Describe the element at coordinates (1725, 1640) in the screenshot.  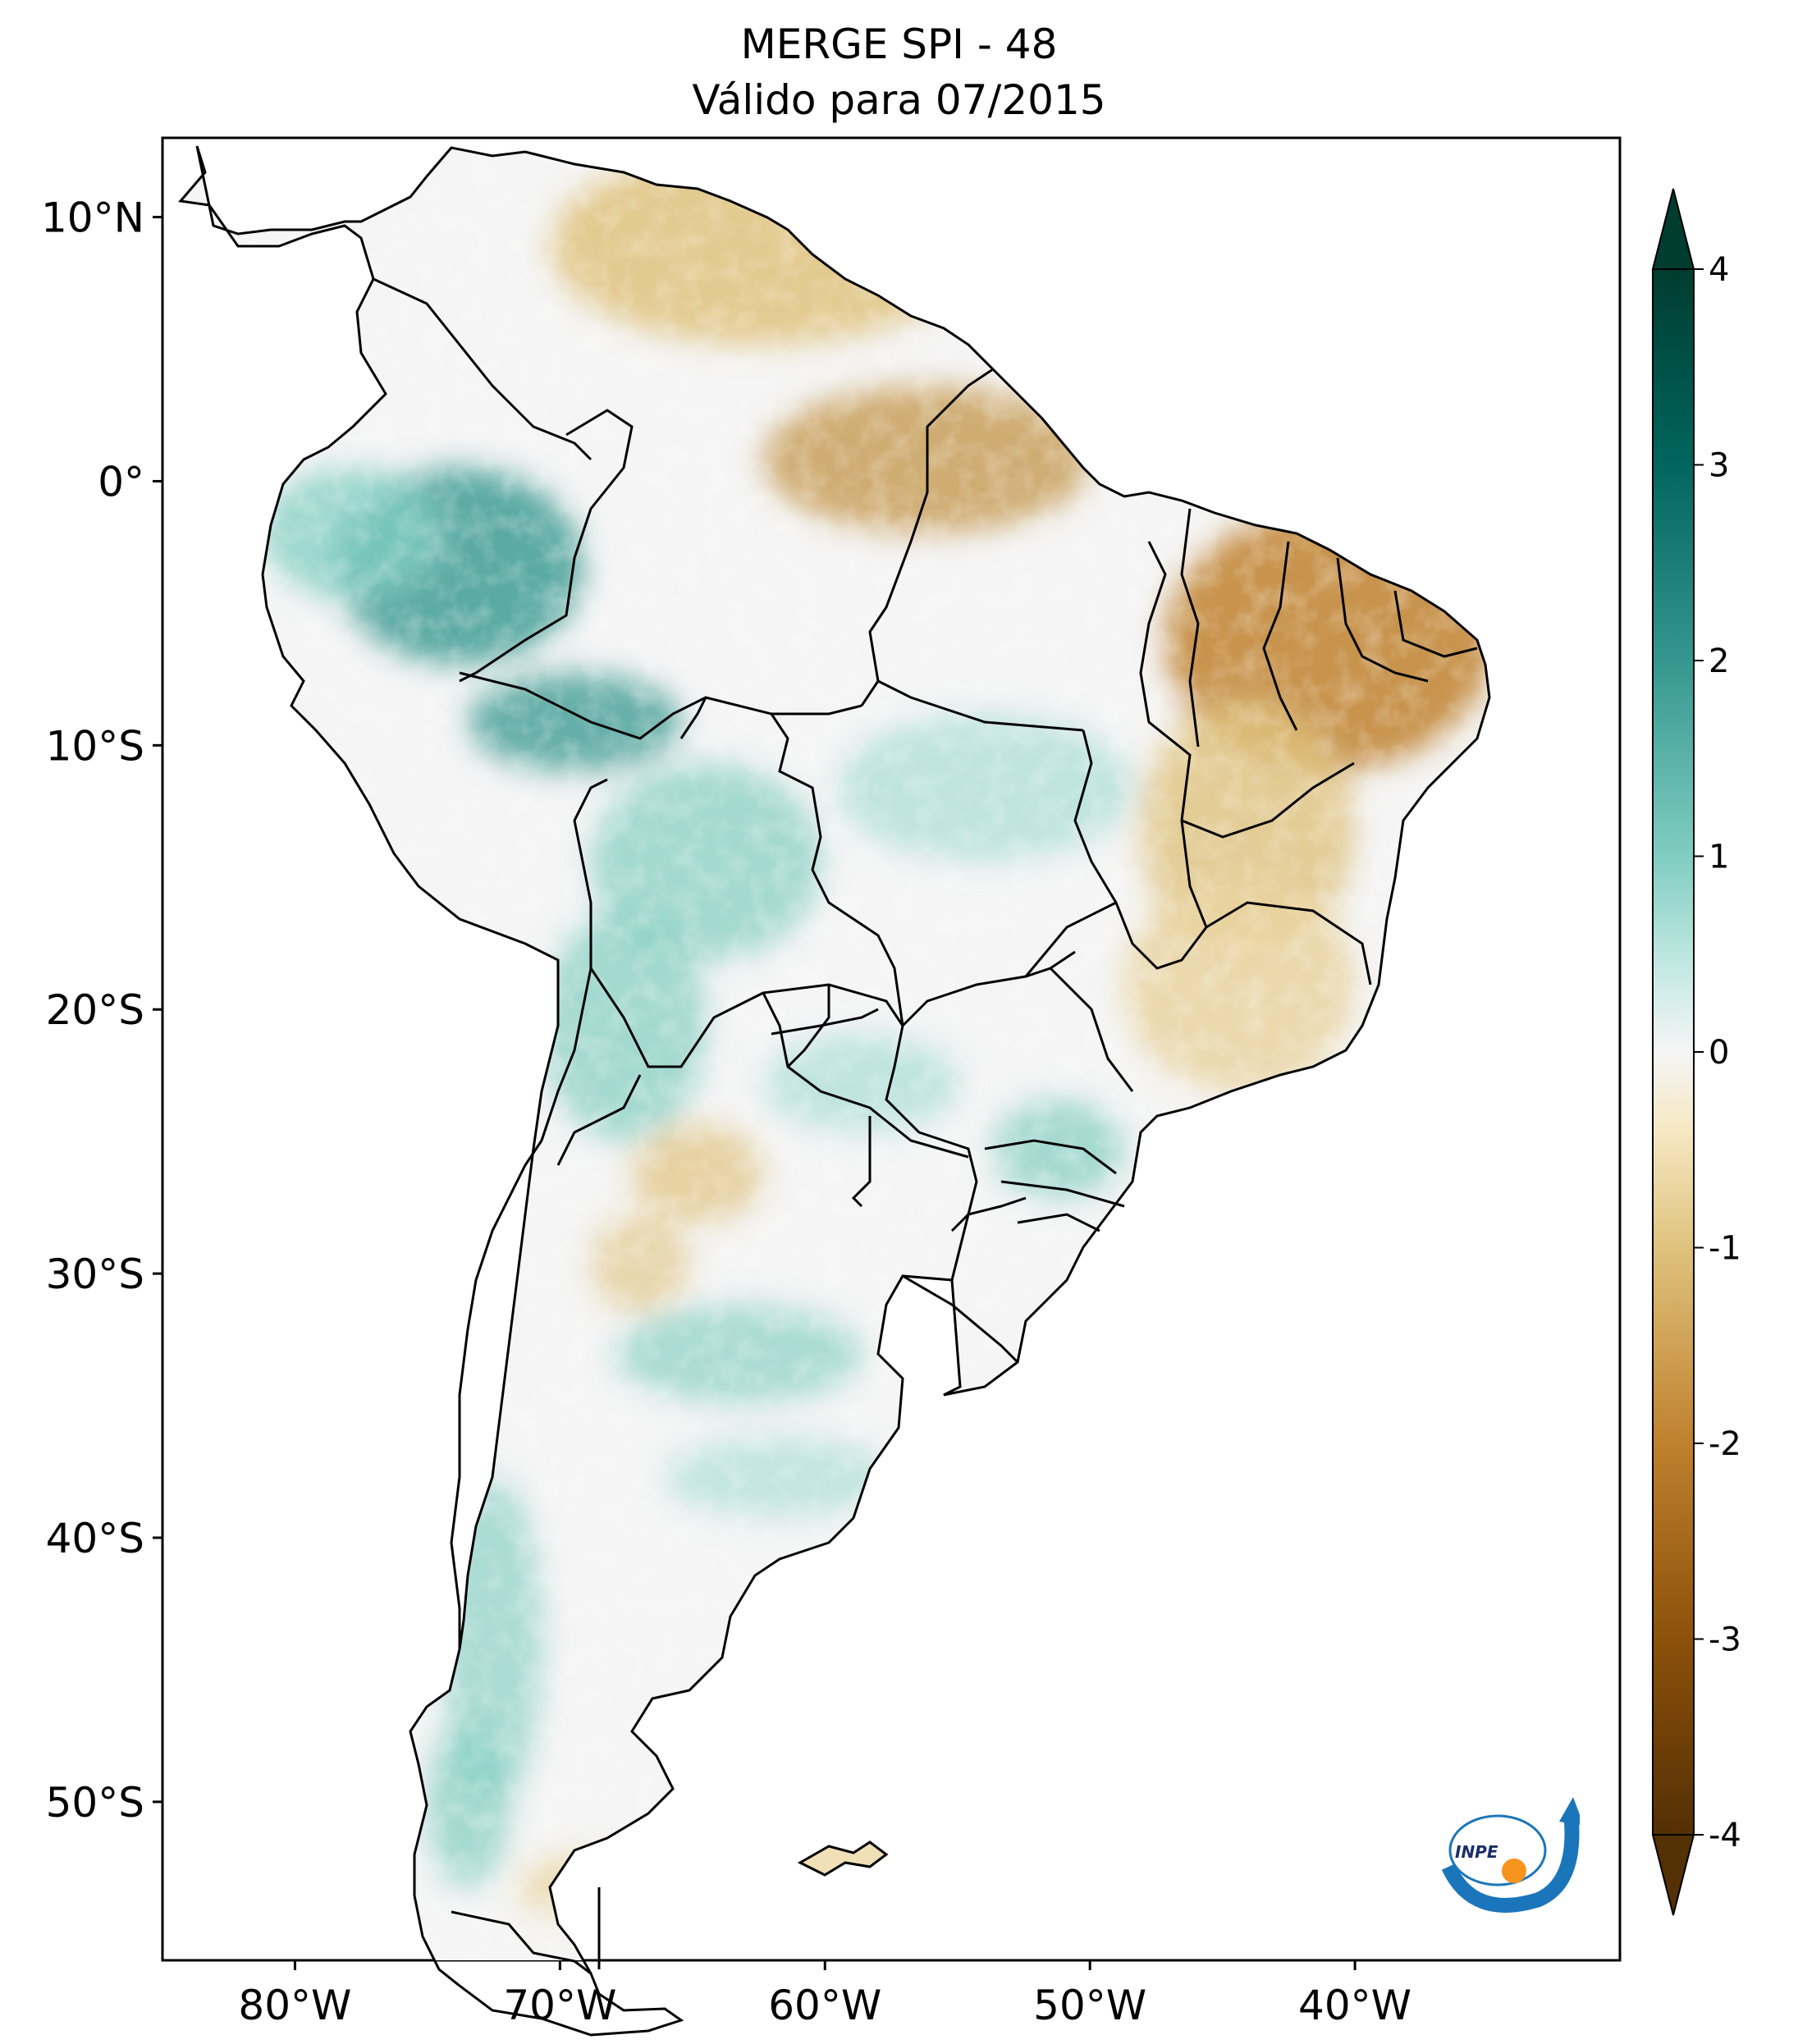
I see `colorbar-tick-label: -3` at that location.